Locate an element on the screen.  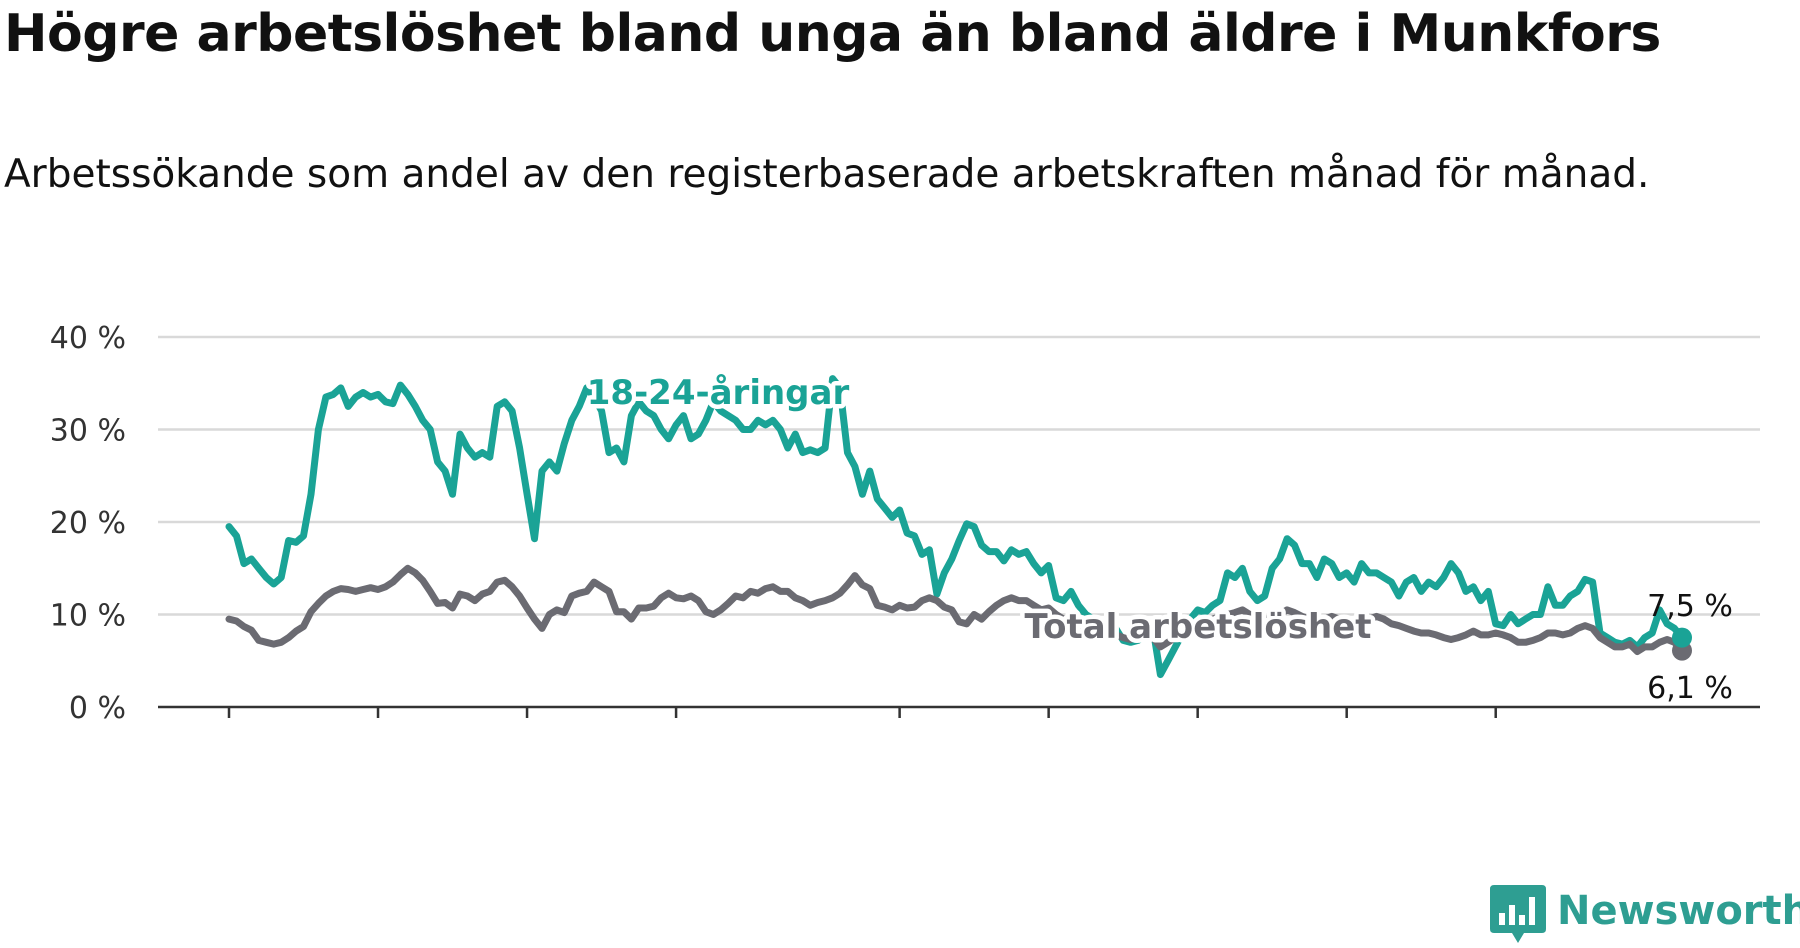
y-tick-label: 30 % is located at coordinates (88, 431).